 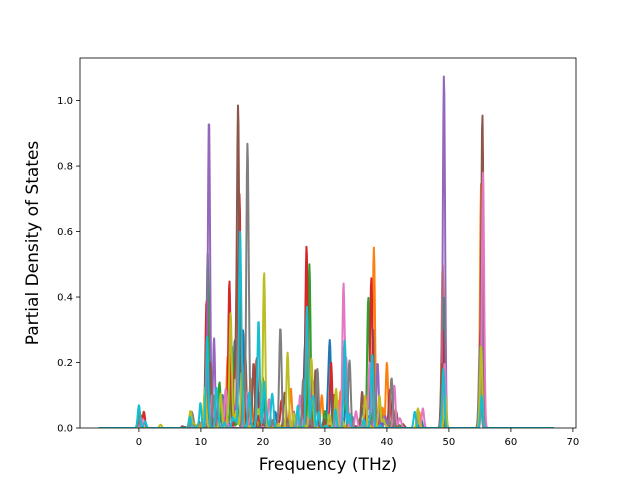 I want to click on x-axis-ticks: 0 10 20 30 40 50 60 70, so click(x=358, y=438).